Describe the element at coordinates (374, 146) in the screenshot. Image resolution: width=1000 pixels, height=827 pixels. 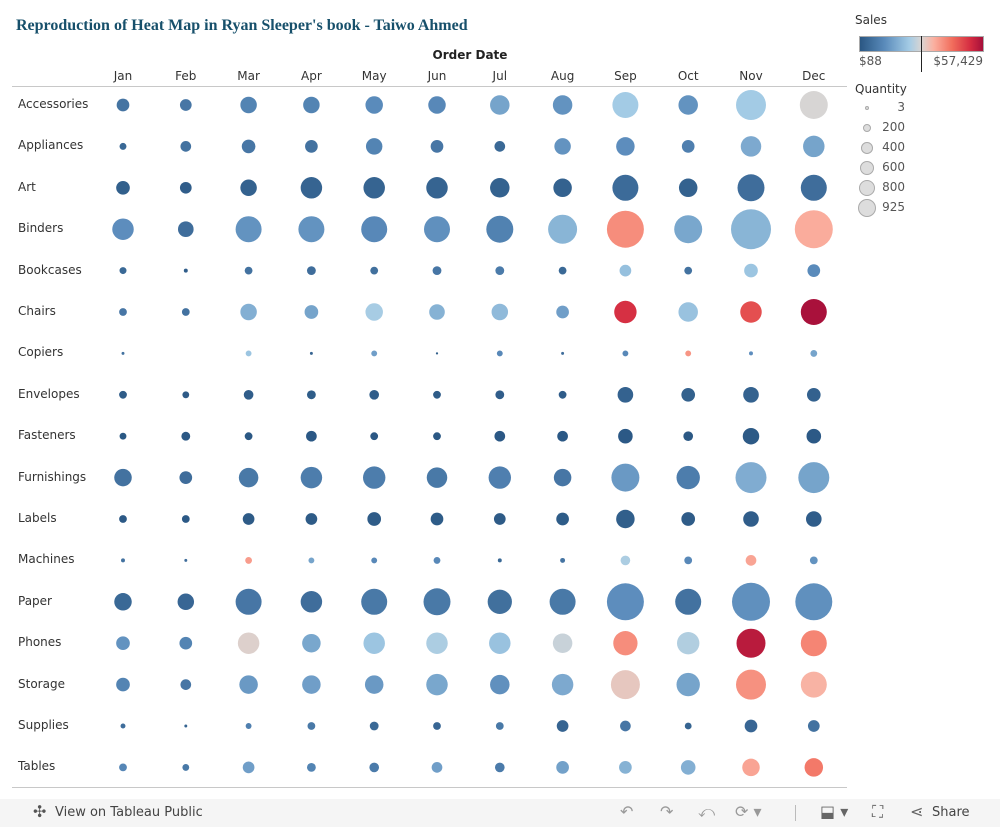
I see `bubble-appliances-may` at that location.